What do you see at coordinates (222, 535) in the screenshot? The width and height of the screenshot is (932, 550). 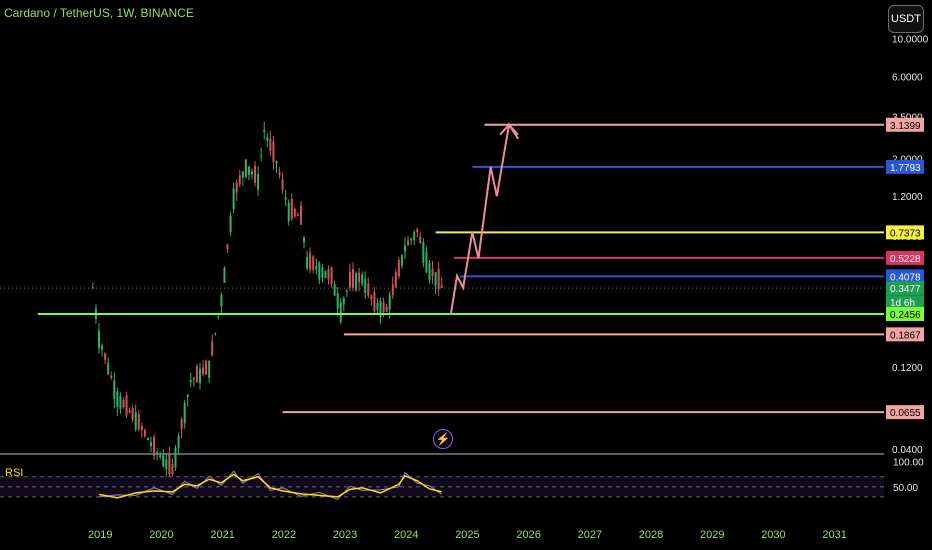 I see `x-tick-label: 2021` at bounding box center [222, 535].